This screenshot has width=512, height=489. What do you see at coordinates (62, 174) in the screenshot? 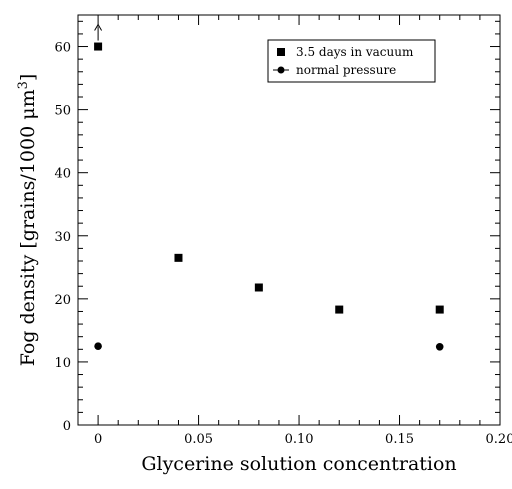
I see `y-tick-label: 40` at bounding box center [62, 174].